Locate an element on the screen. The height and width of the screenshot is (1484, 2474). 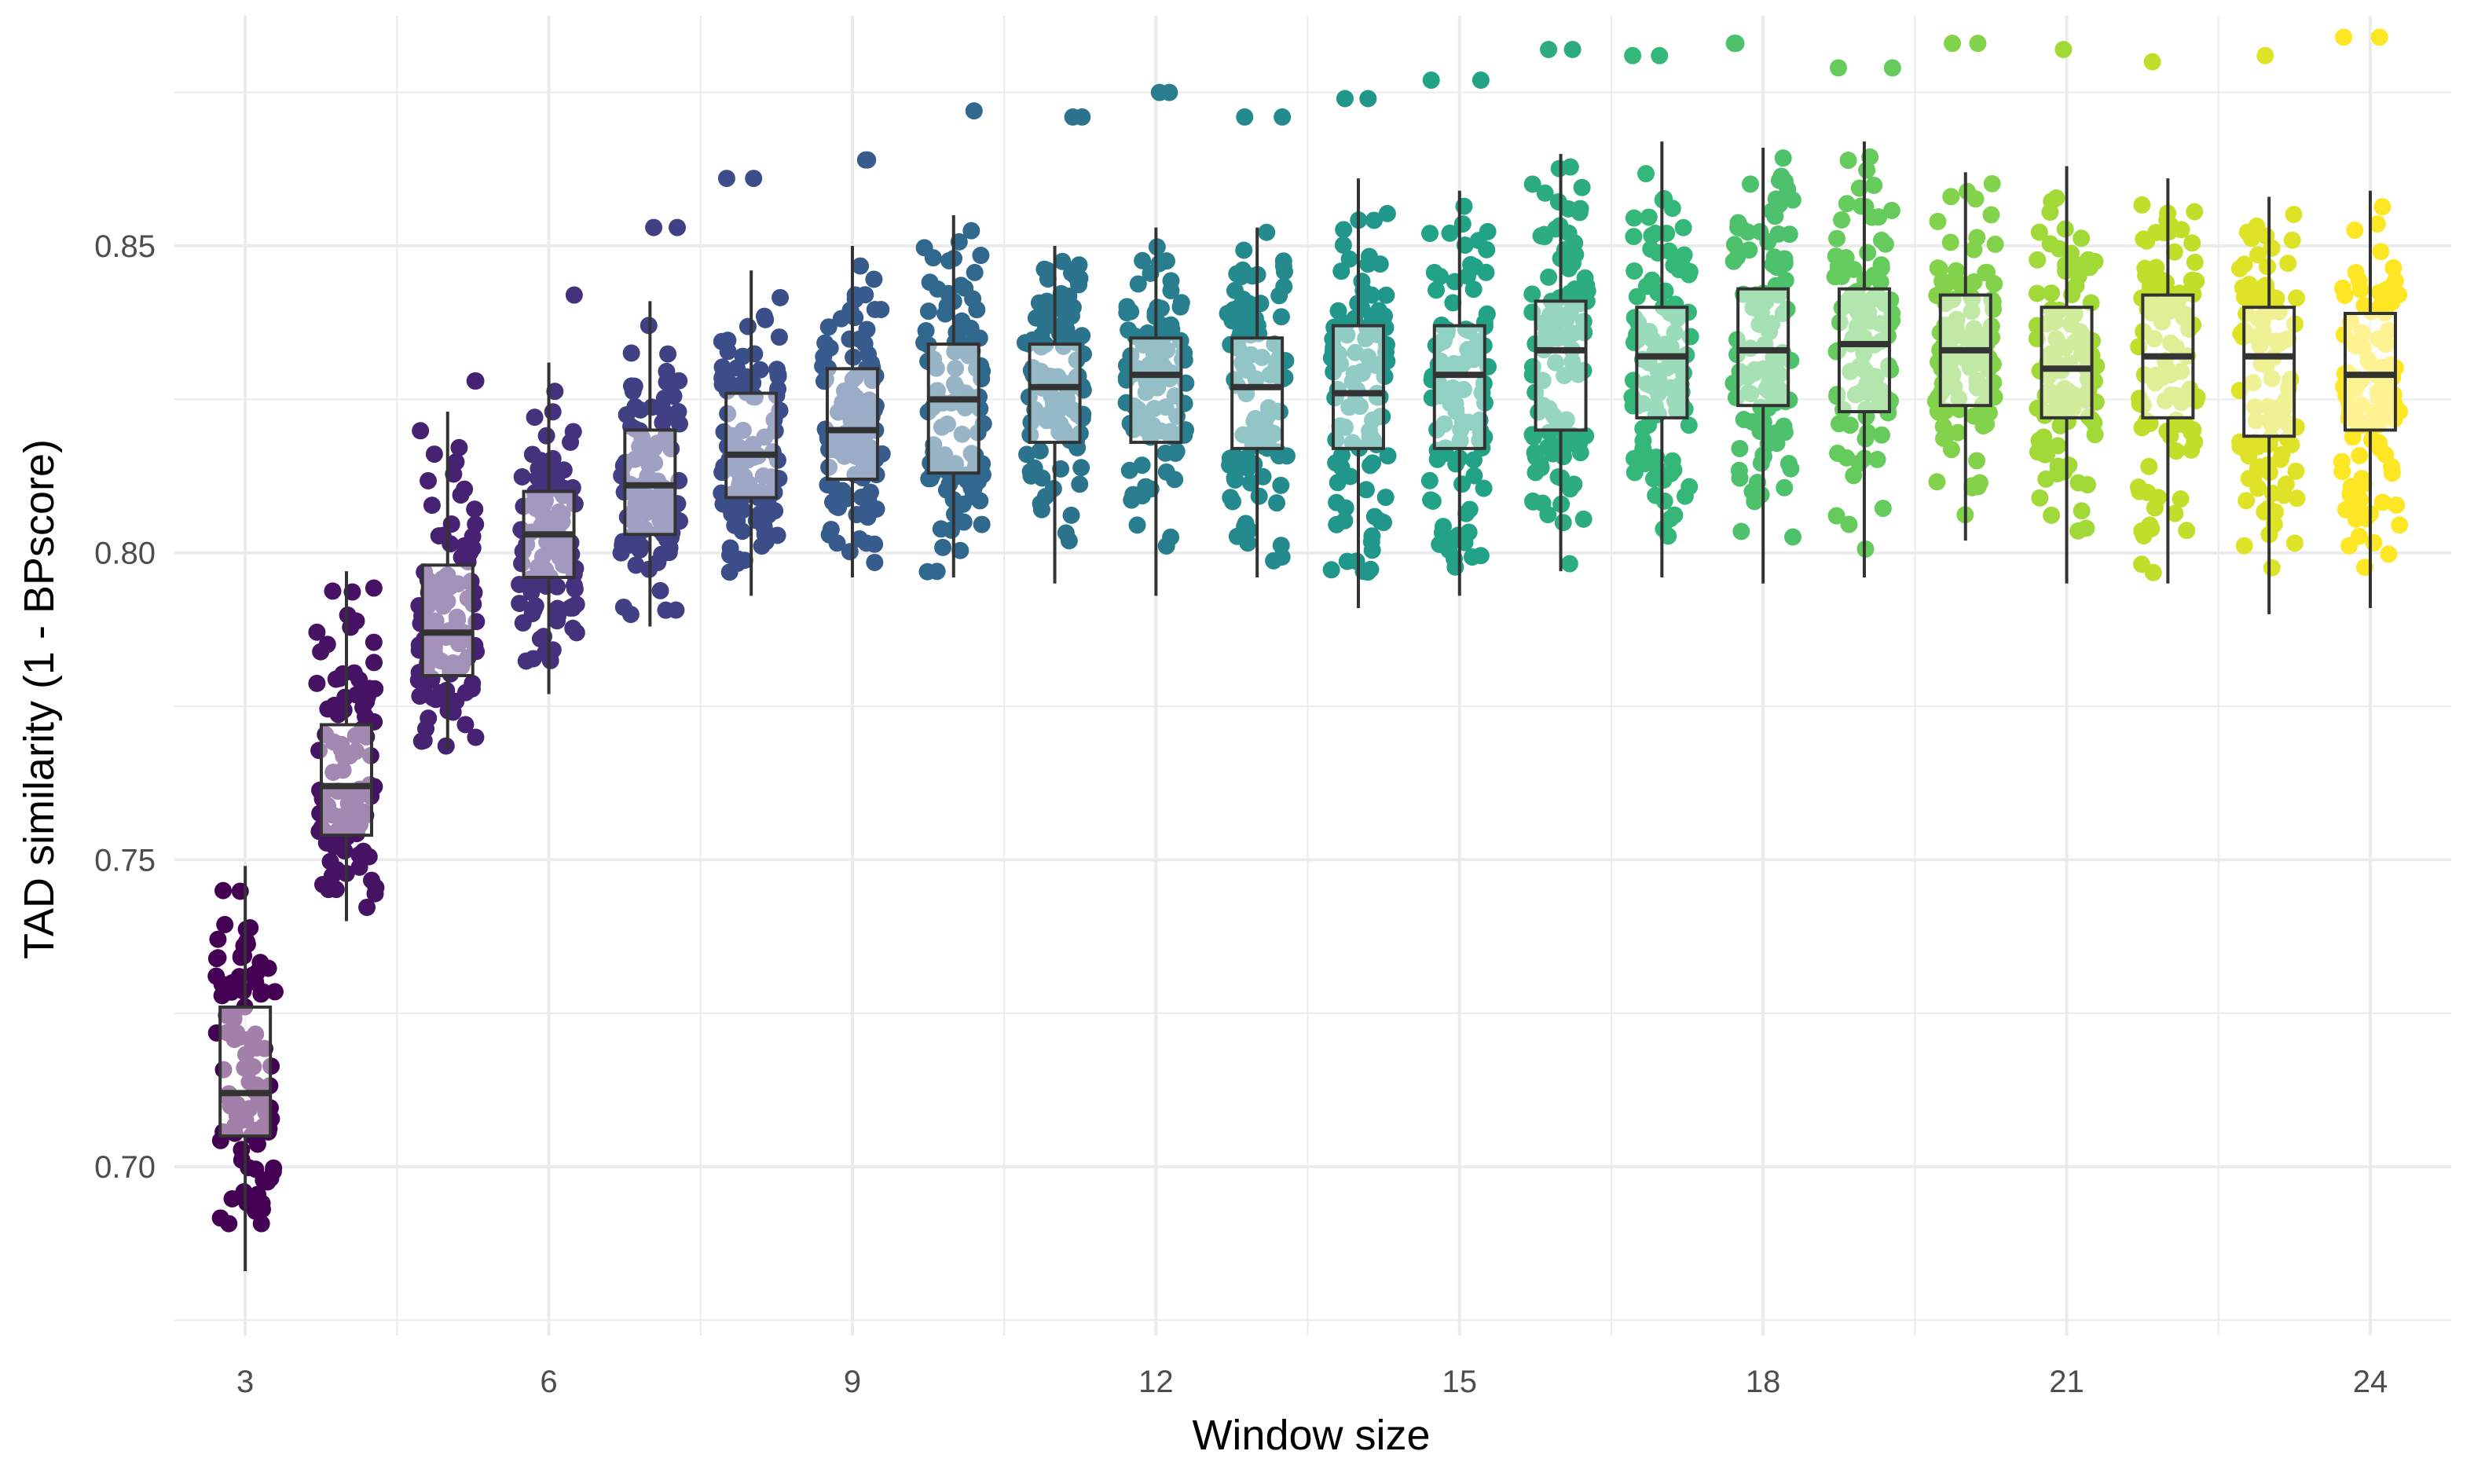
x-tick-label: 18 is located at coordinates (1763, 1382).